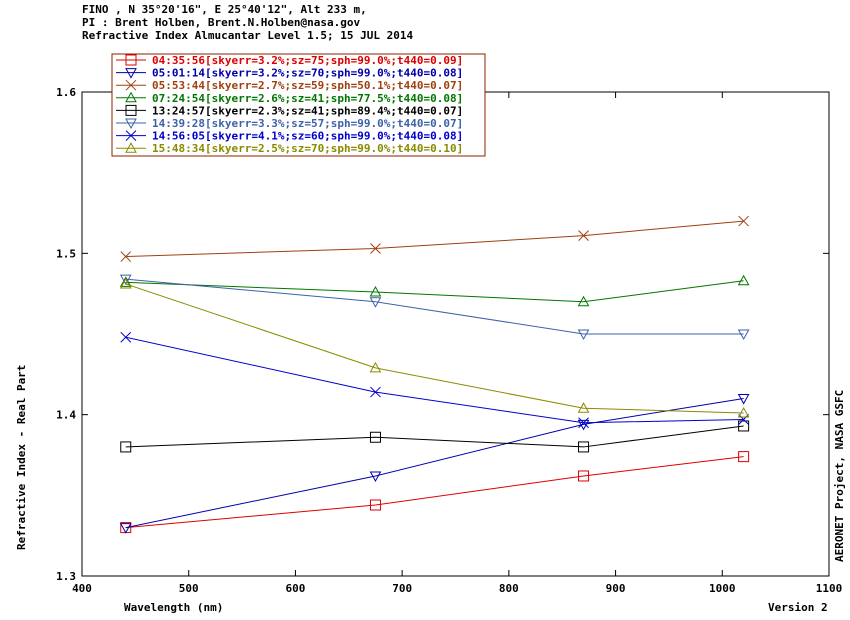 This screenshot has width=850, height=620. What do you see at coordinates (295, 588) in the screenshot?
I see `x-tick-label: 600` at bounding box center [295, 588].